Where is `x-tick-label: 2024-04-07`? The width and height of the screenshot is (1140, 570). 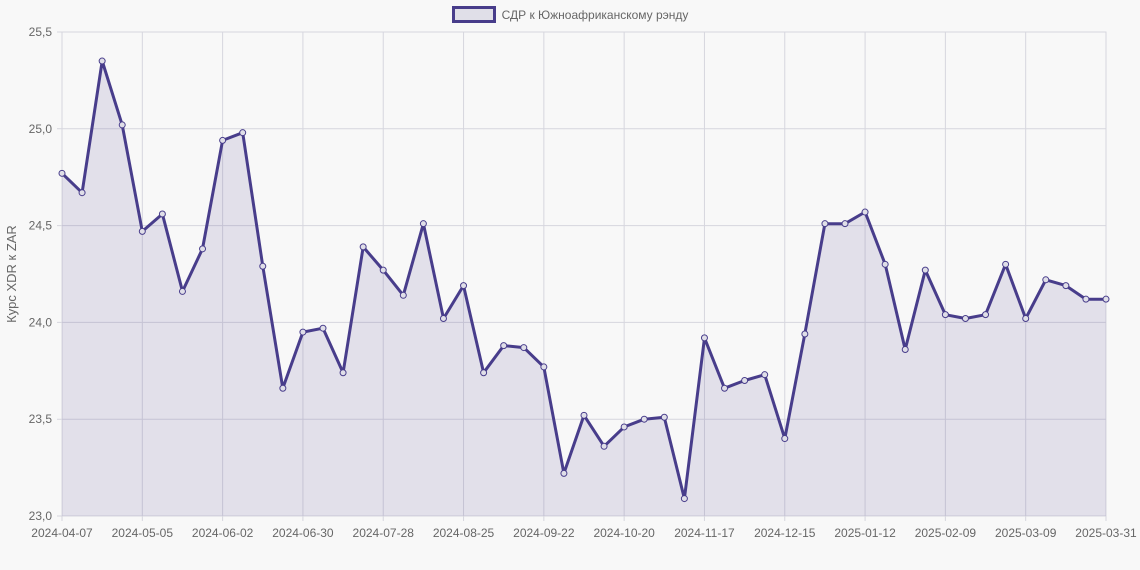
x-tick-label: 2024-04-07 is located at coordinates (62, 533).